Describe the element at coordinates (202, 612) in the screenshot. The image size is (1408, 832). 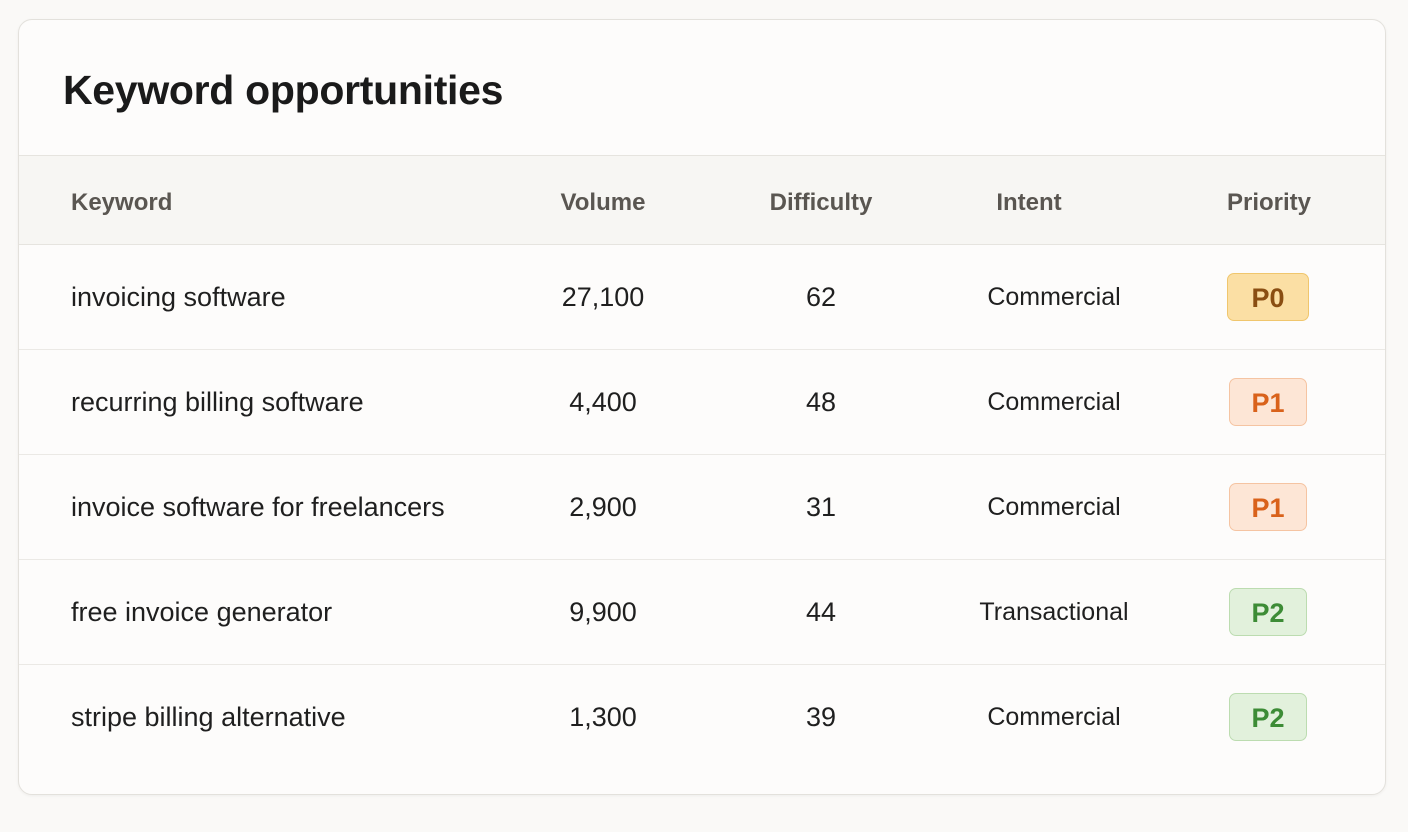
I see `keyword-cell: free invoice generator` at that location.